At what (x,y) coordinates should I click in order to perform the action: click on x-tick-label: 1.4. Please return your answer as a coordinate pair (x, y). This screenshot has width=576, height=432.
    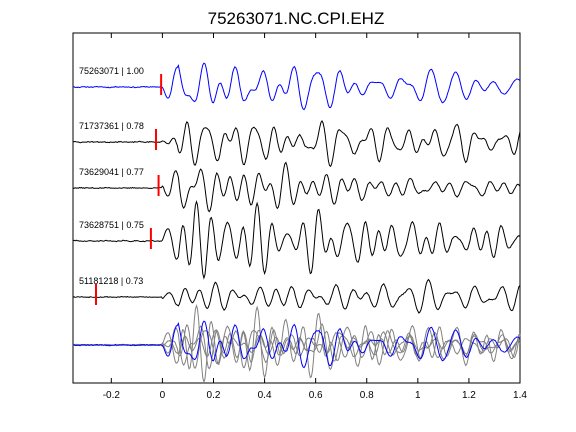
    Looking at the image, I should click on (520, 395).